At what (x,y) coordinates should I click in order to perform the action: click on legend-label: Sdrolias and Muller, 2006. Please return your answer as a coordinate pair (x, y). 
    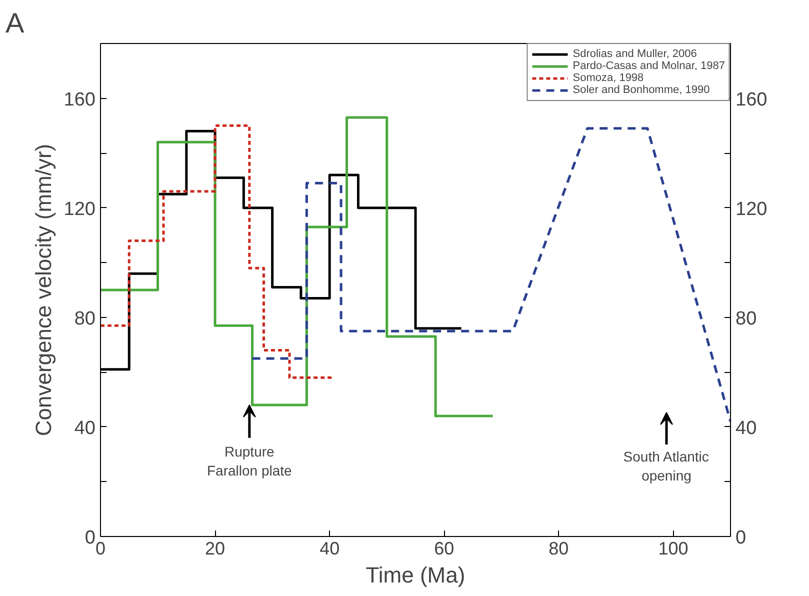
    Looking at the image, I should click on (634, 54).